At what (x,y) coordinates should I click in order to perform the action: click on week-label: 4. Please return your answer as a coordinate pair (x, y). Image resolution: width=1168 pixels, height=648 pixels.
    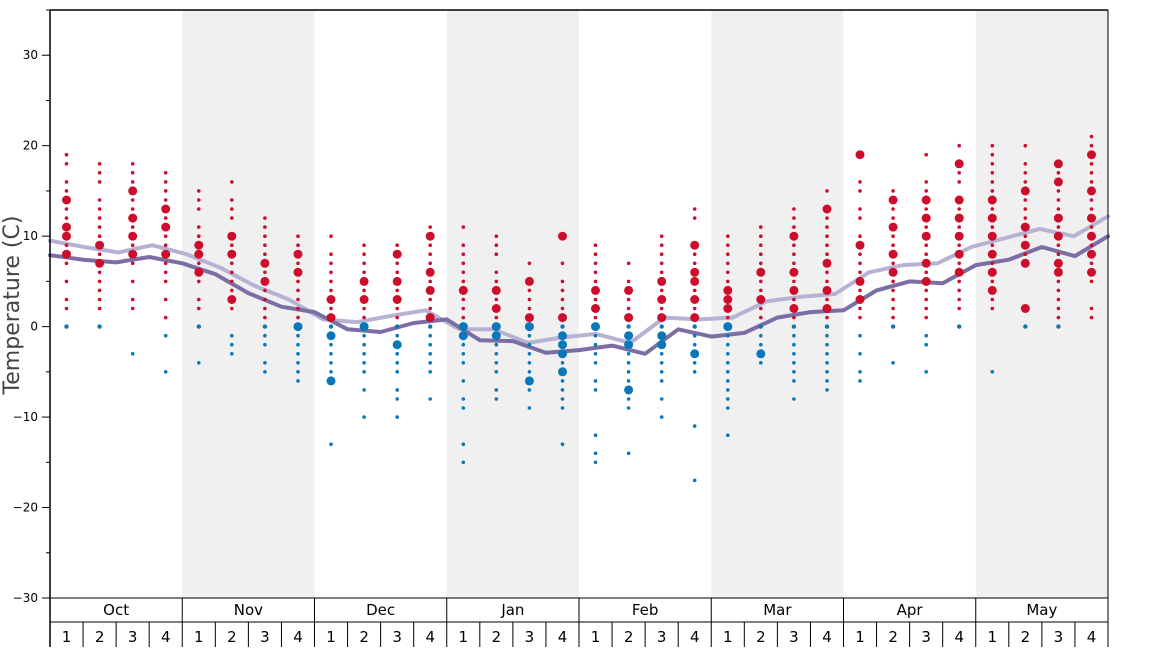
    Looking at the image, I should click on (695, 637).